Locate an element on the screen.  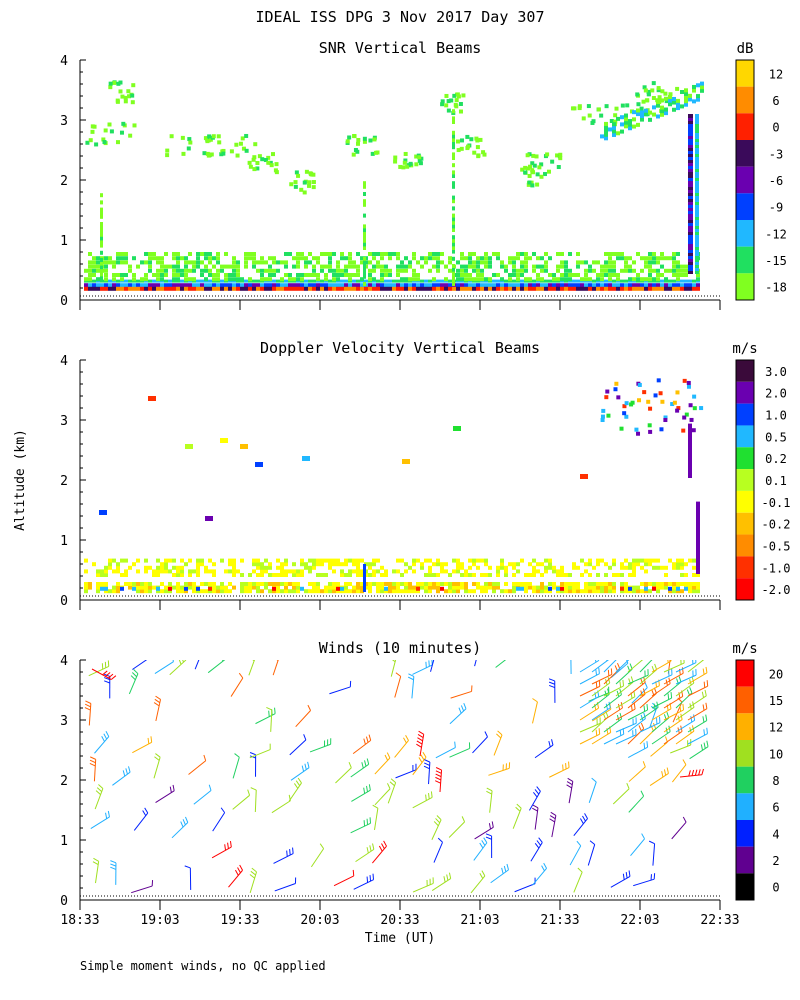
y-tick-label: 3 is located at coordinates (64, 721).